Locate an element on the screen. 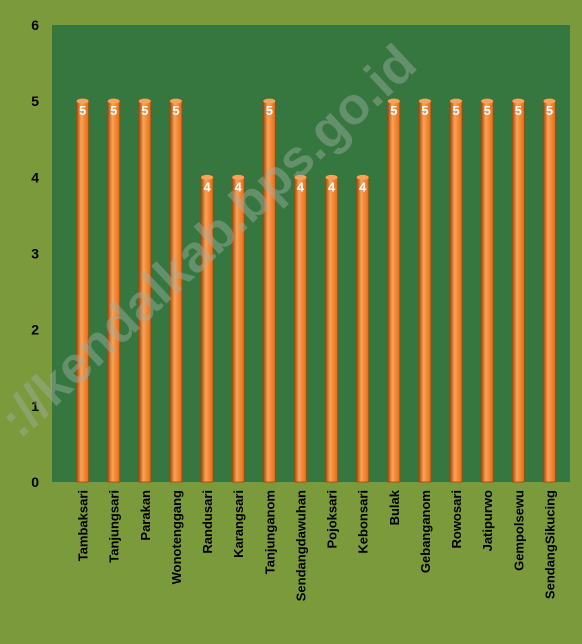 Image resolution: width=582 pixels, height=644 pixels. y-tick-label: 0 is located at coordinates (35, 482).